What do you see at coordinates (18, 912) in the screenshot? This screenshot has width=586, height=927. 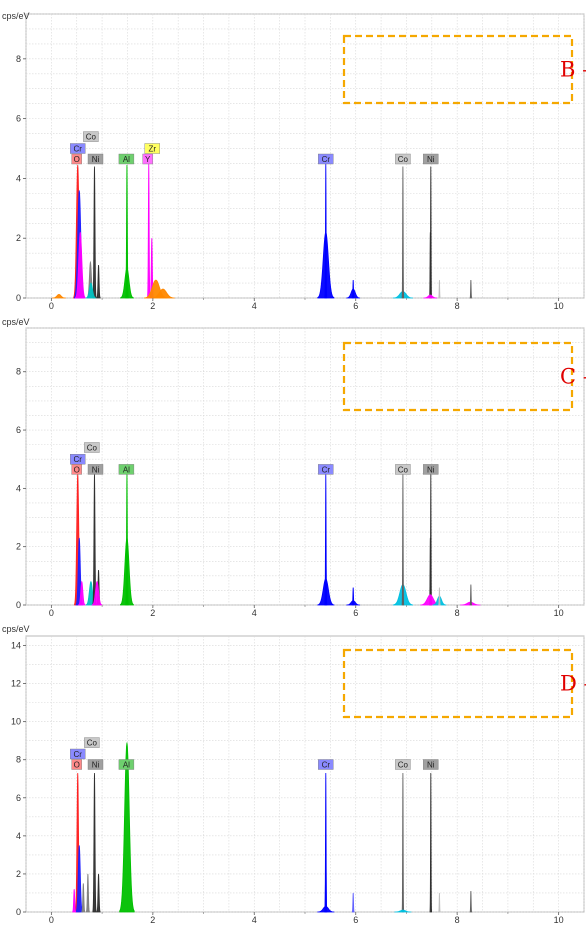 I see `y-tick-label: 0` at bounding box center [18, 912].